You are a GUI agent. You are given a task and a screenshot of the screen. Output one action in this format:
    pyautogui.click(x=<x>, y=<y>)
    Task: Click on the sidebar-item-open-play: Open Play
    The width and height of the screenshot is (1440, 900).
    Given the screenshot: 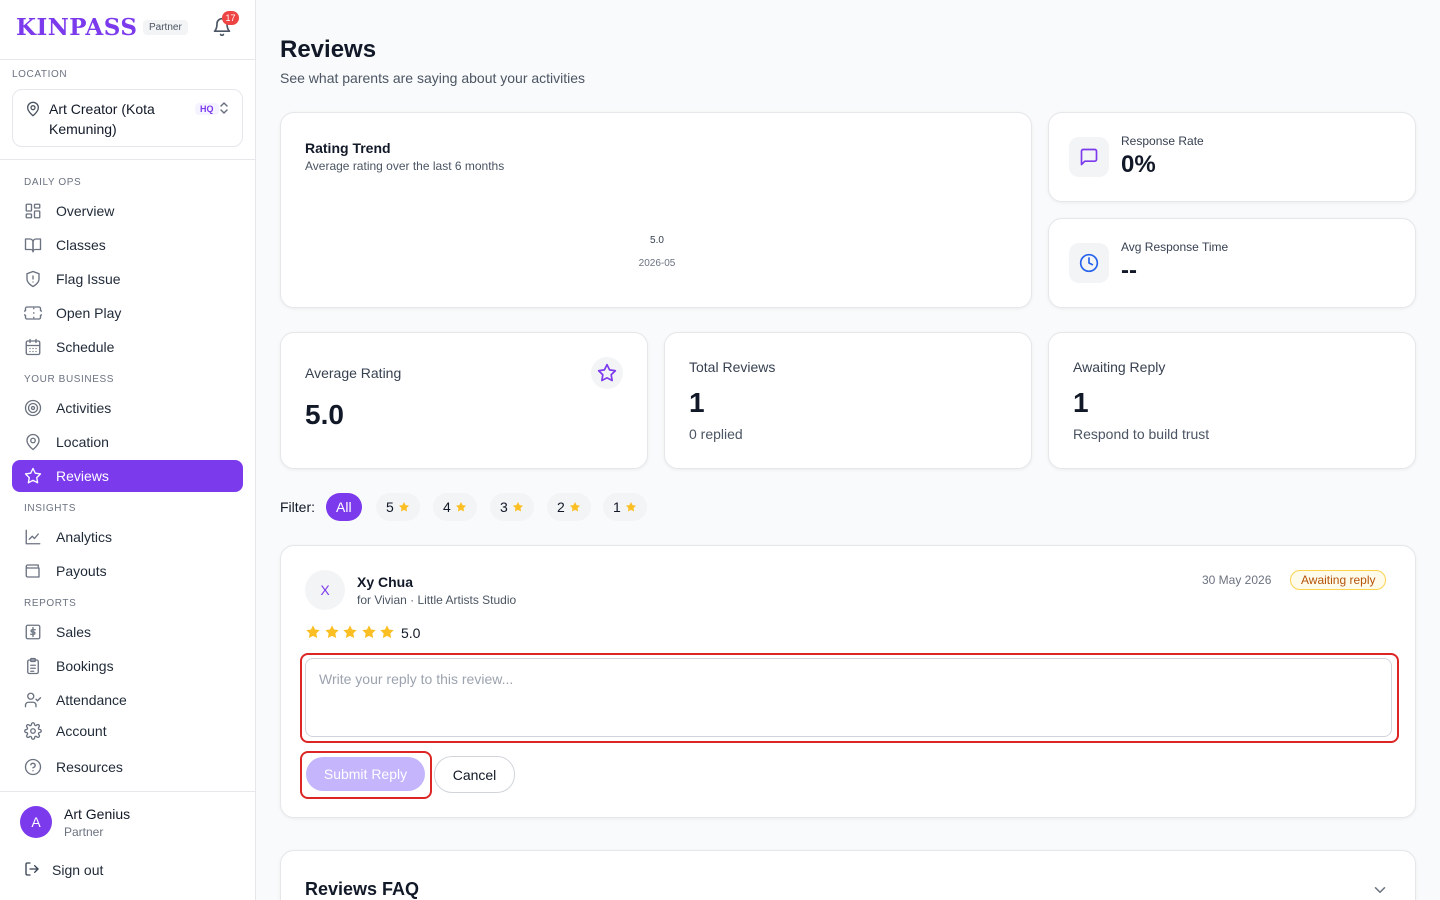 What is the action you would take?
    pyautogui.click(x=127, y=313)
    